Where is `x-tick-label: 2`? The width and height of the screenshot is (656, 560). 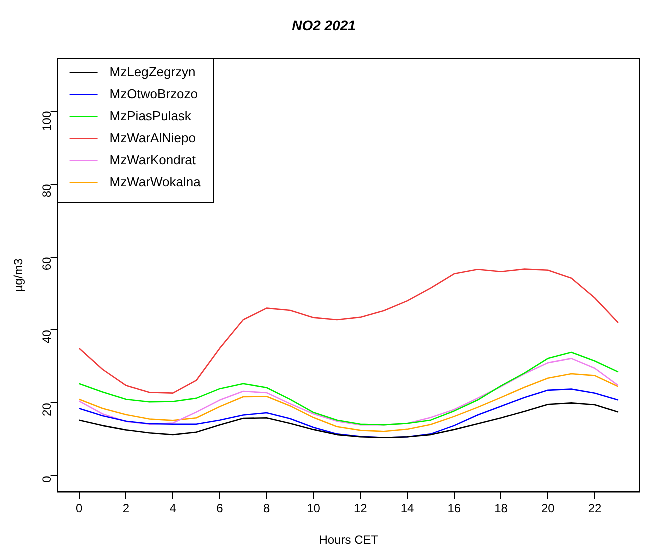
x-tick-label: 2 is located at coordinates (126, 509).